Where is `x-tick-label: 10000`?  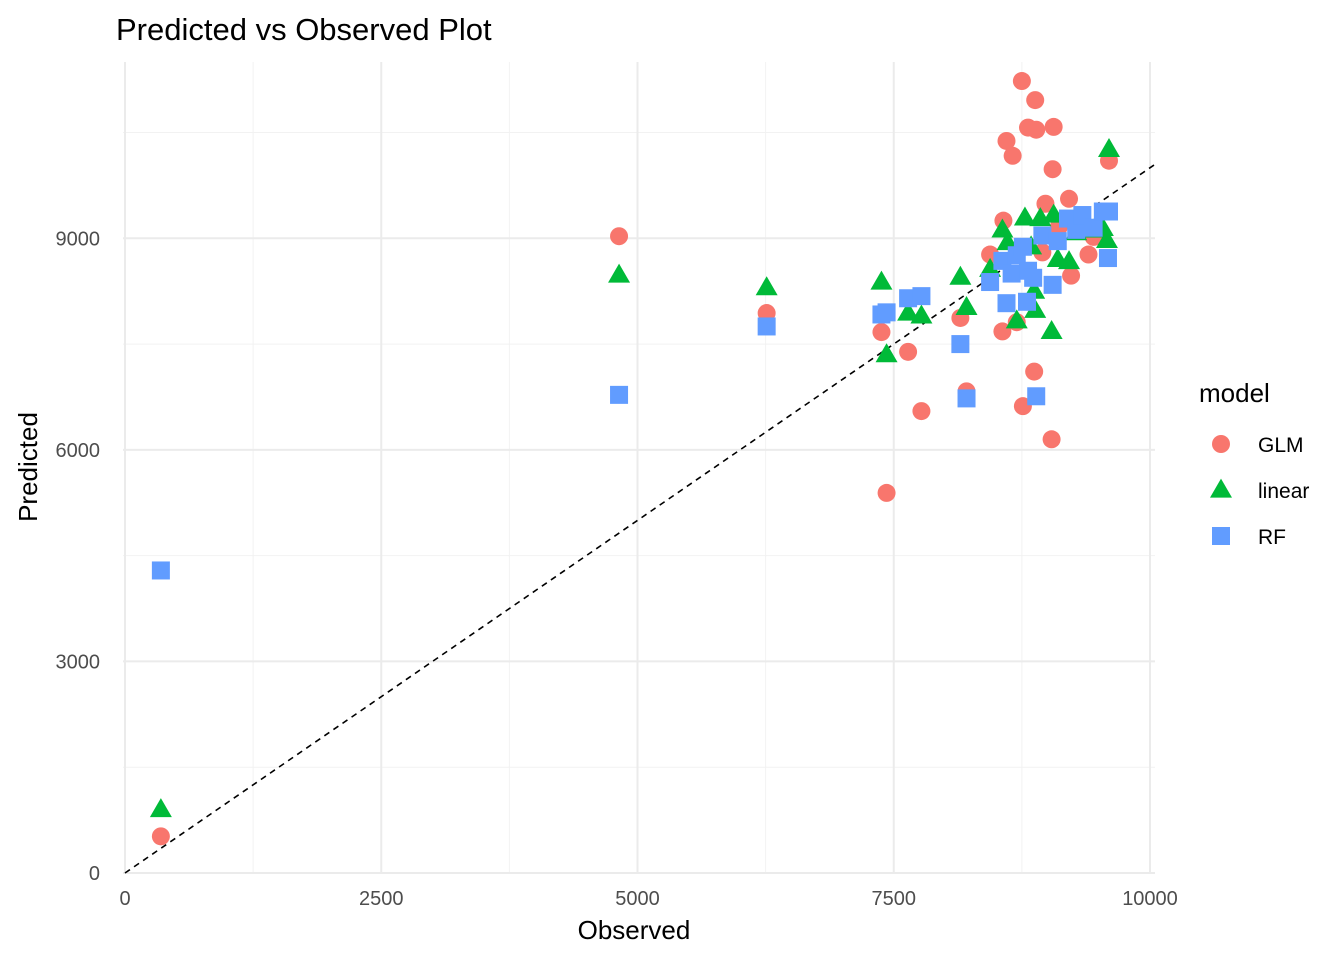
x-tick-label: 10000 is located at coordinates (1150, 899).